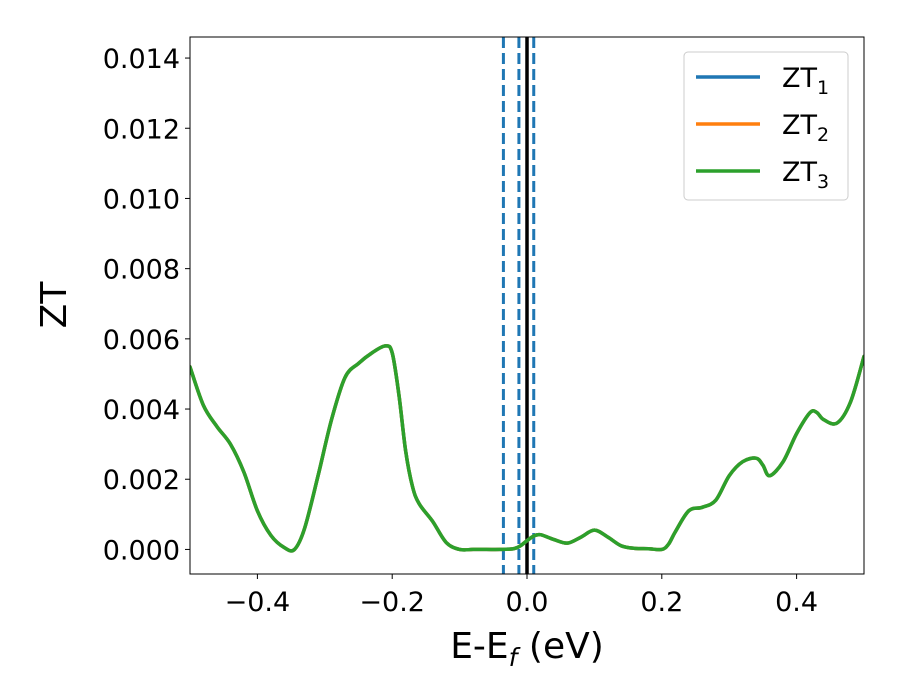  I want to click on x-tick-label: −0.2, so click(392, 602).